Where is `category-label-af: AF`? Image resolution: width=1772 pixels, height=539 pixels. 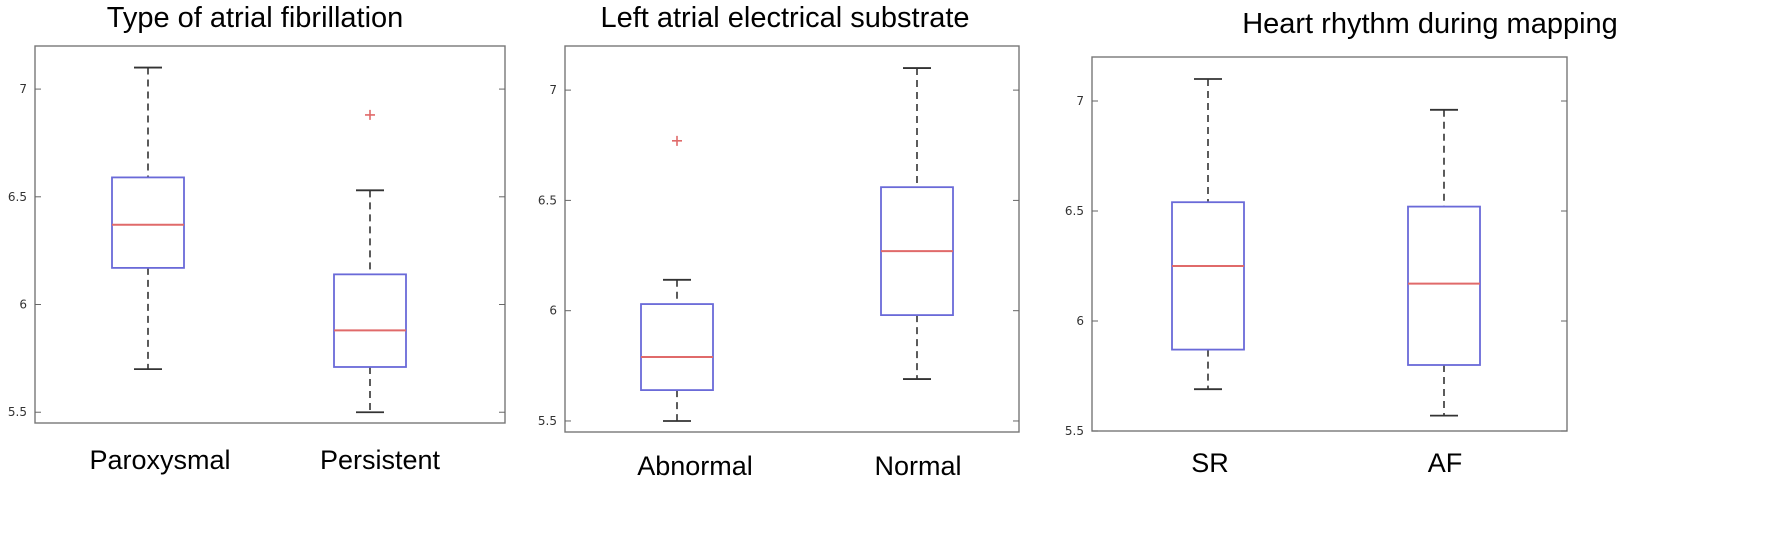
category-label-af: AF is located at coordinates (1445, 463).